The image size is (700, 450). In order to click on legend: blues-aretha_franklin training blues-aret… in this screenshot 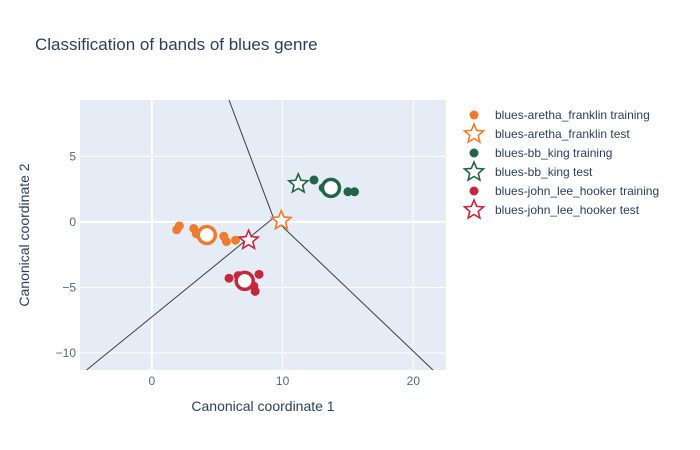, I will do `click(560, 164)`.